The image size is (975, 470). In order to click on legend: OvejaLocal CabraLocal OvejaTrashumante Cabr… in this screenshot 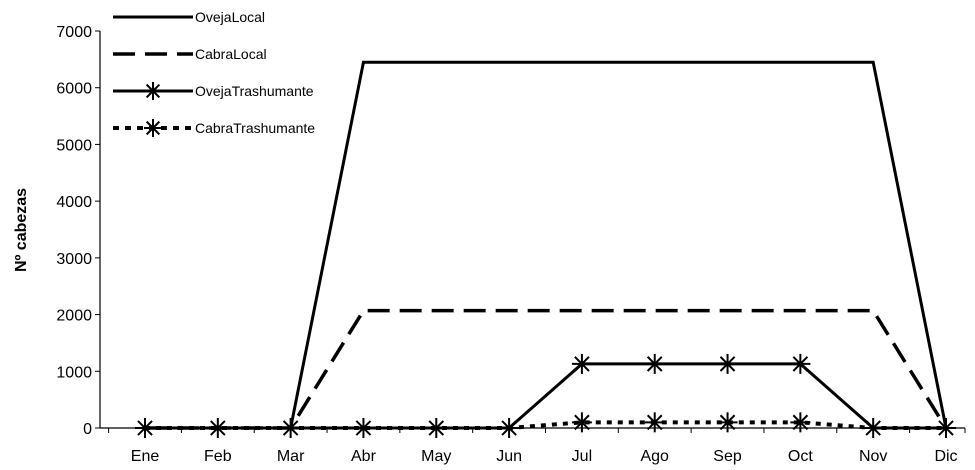, I will do `click(214, 73)`.